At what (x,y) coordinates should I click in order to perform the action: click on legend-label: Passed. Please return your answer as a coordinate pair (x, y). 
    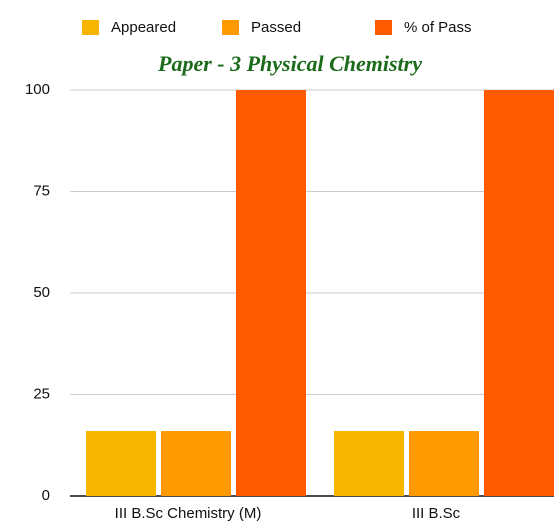
    Looking at the image, I should click on (276, 27).